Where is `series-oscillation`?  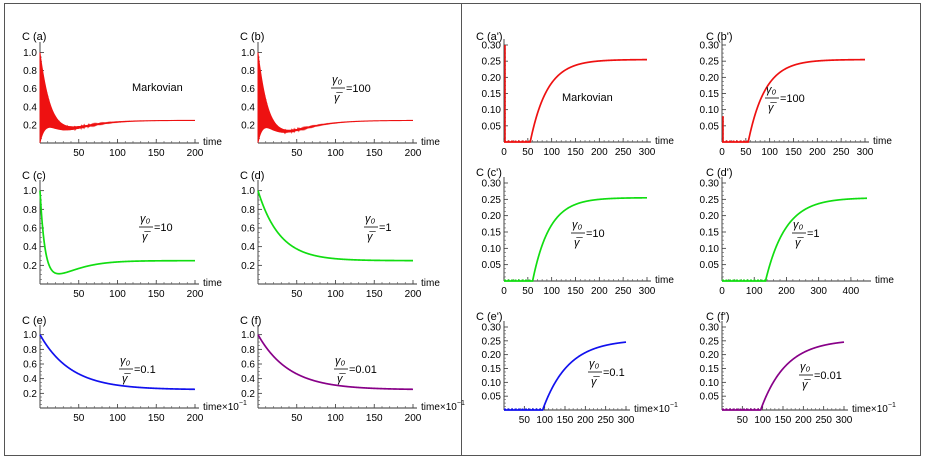 series-oscillation is located at coordinates (281, 97).